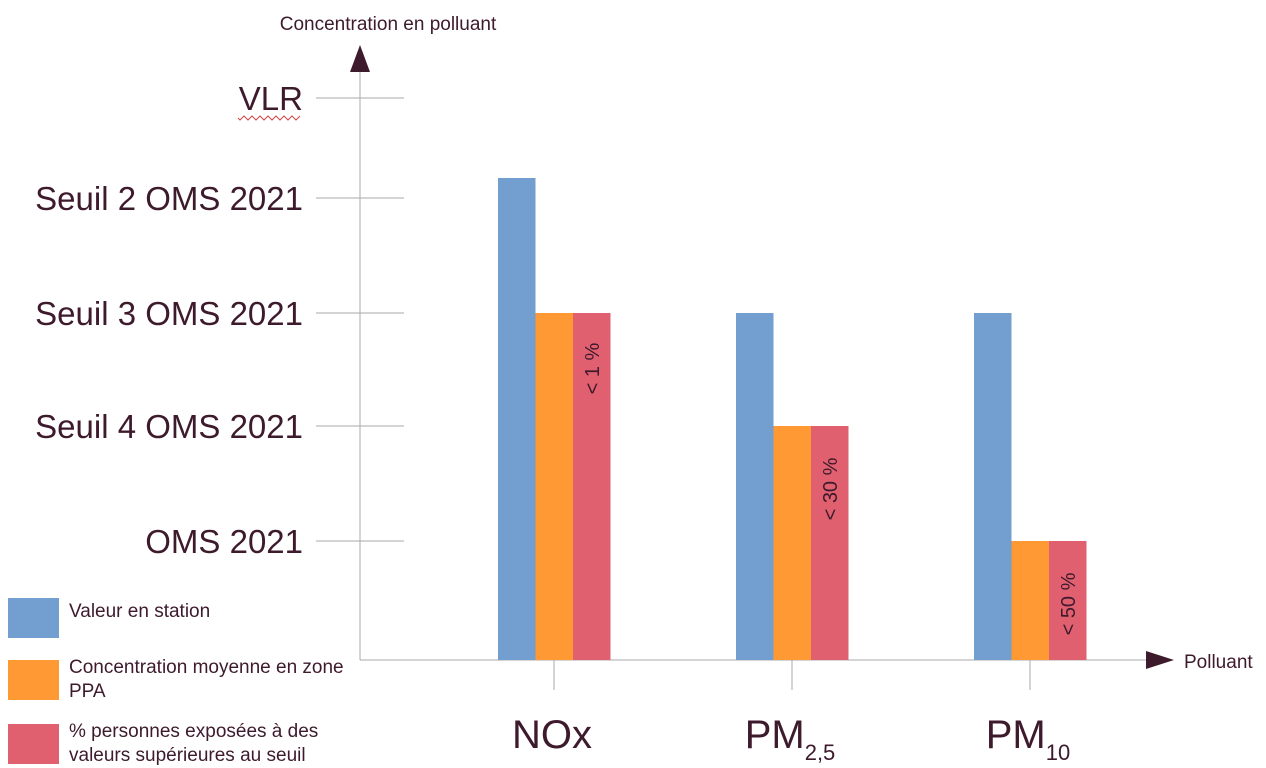  What do you see at coordinates (1069, 603) in the screenshot?
I see `bar-data-label: < 50 %` at bounding box center [1069, 603].